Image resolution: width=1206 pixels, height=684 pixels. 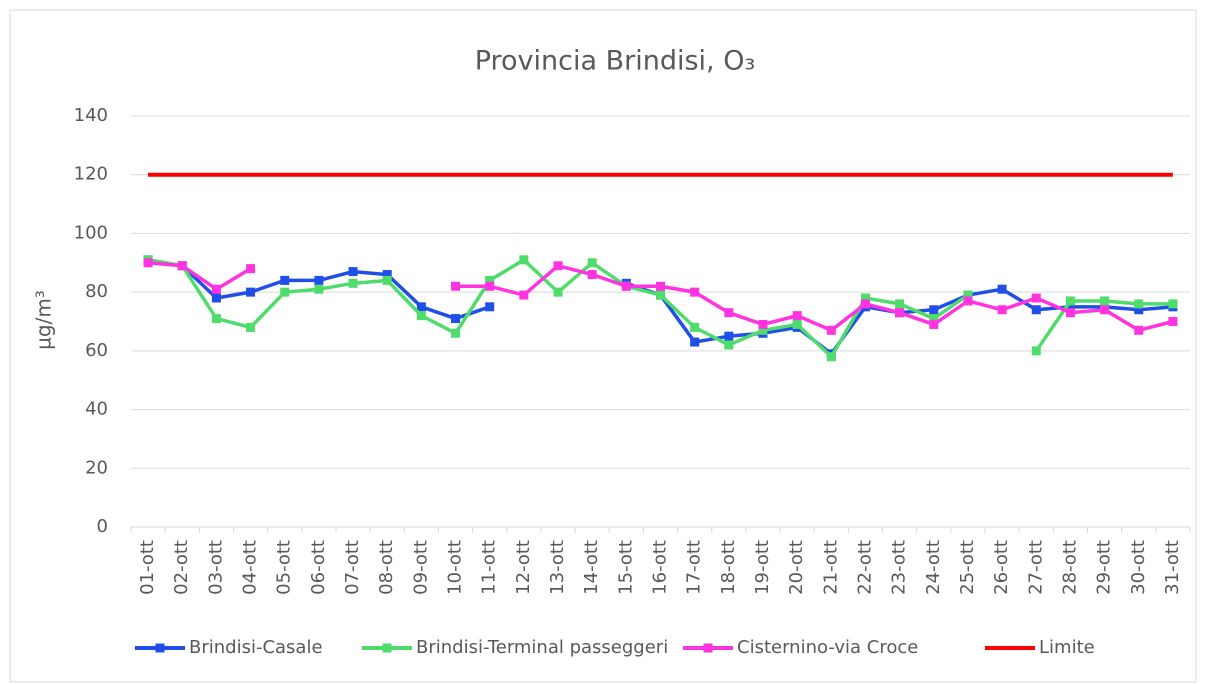 What do you see at coordinates (96, 409) in the screenshot?
I see `y-tick-label: 40` at bounding box center [96, 409].